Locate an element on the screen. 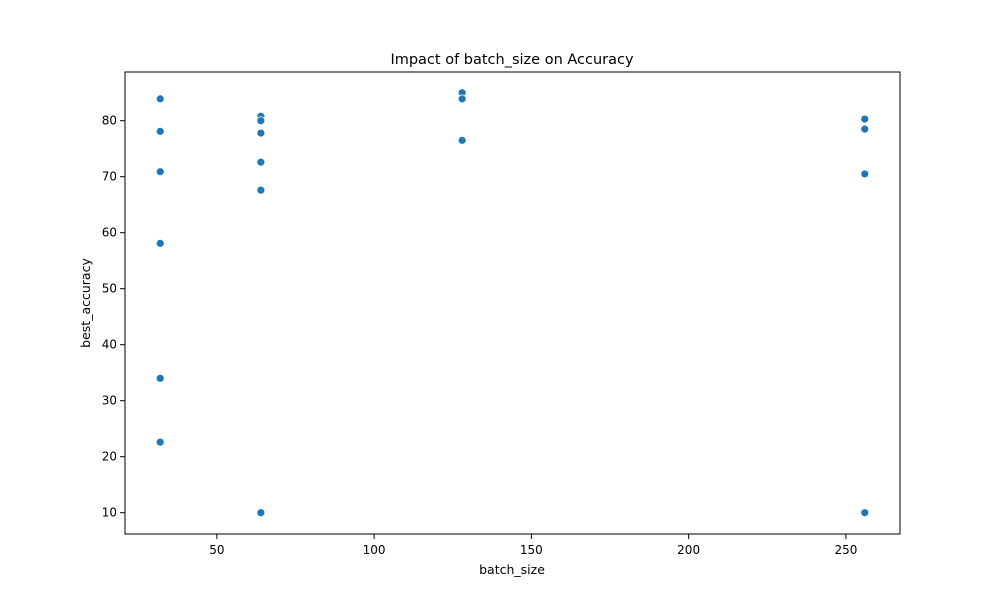 The height and width of the screenshot is (605, 1000). y-tick-label: 20 is located at coordinates (109, 457).